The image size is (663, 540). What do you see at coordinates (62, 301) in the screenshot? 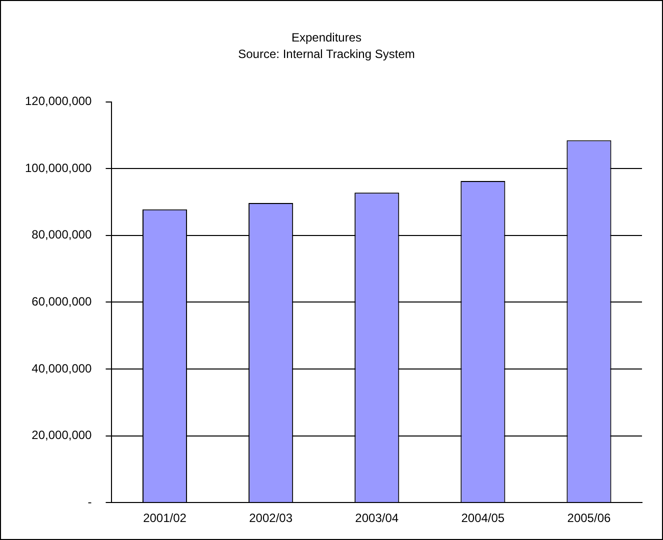
I see `y-tick-label: 60,000,000` at bounding box center [62, 301].